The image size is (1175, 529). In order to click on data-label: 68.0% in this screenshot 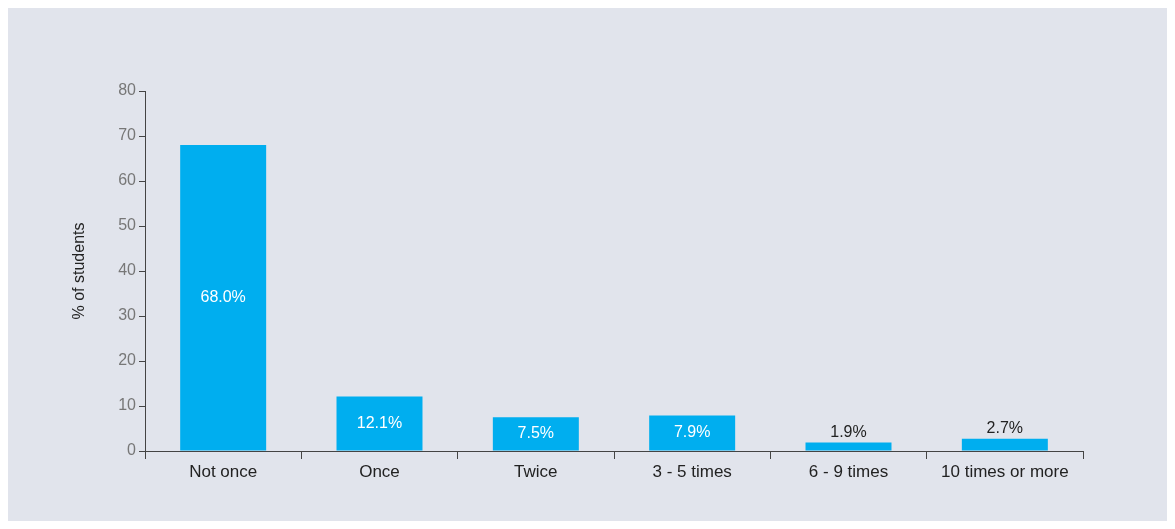, I will do `click(223, 297)`.